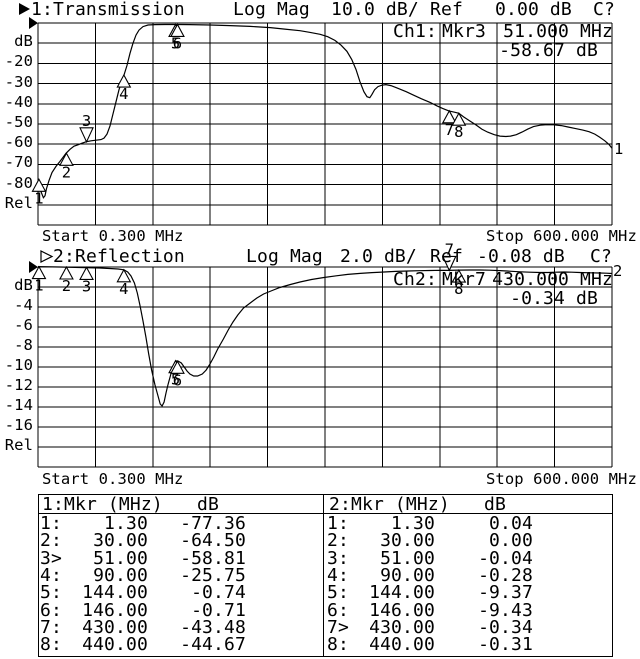 This screenshot has height=659, width=640. What do you see at coordinates (505, 593) in the screenshot?
I see `marker-value: -9.37` at bounding box center [505, 593].